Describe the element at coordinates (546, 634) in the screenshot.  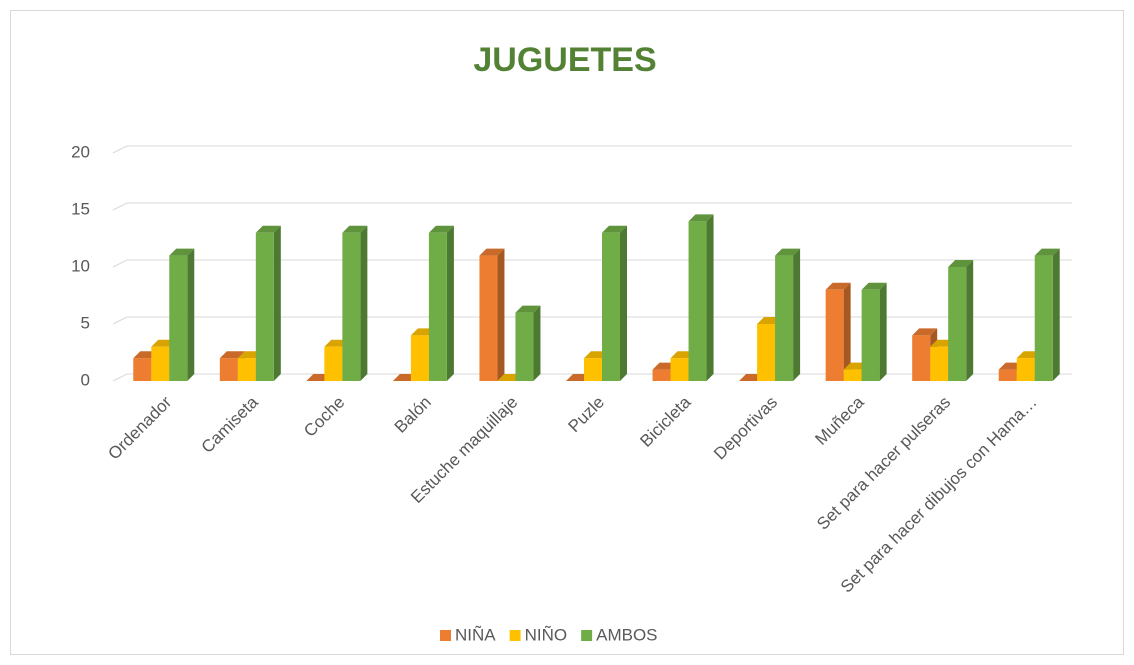
I see `legend-label: NIÑO` at that location.